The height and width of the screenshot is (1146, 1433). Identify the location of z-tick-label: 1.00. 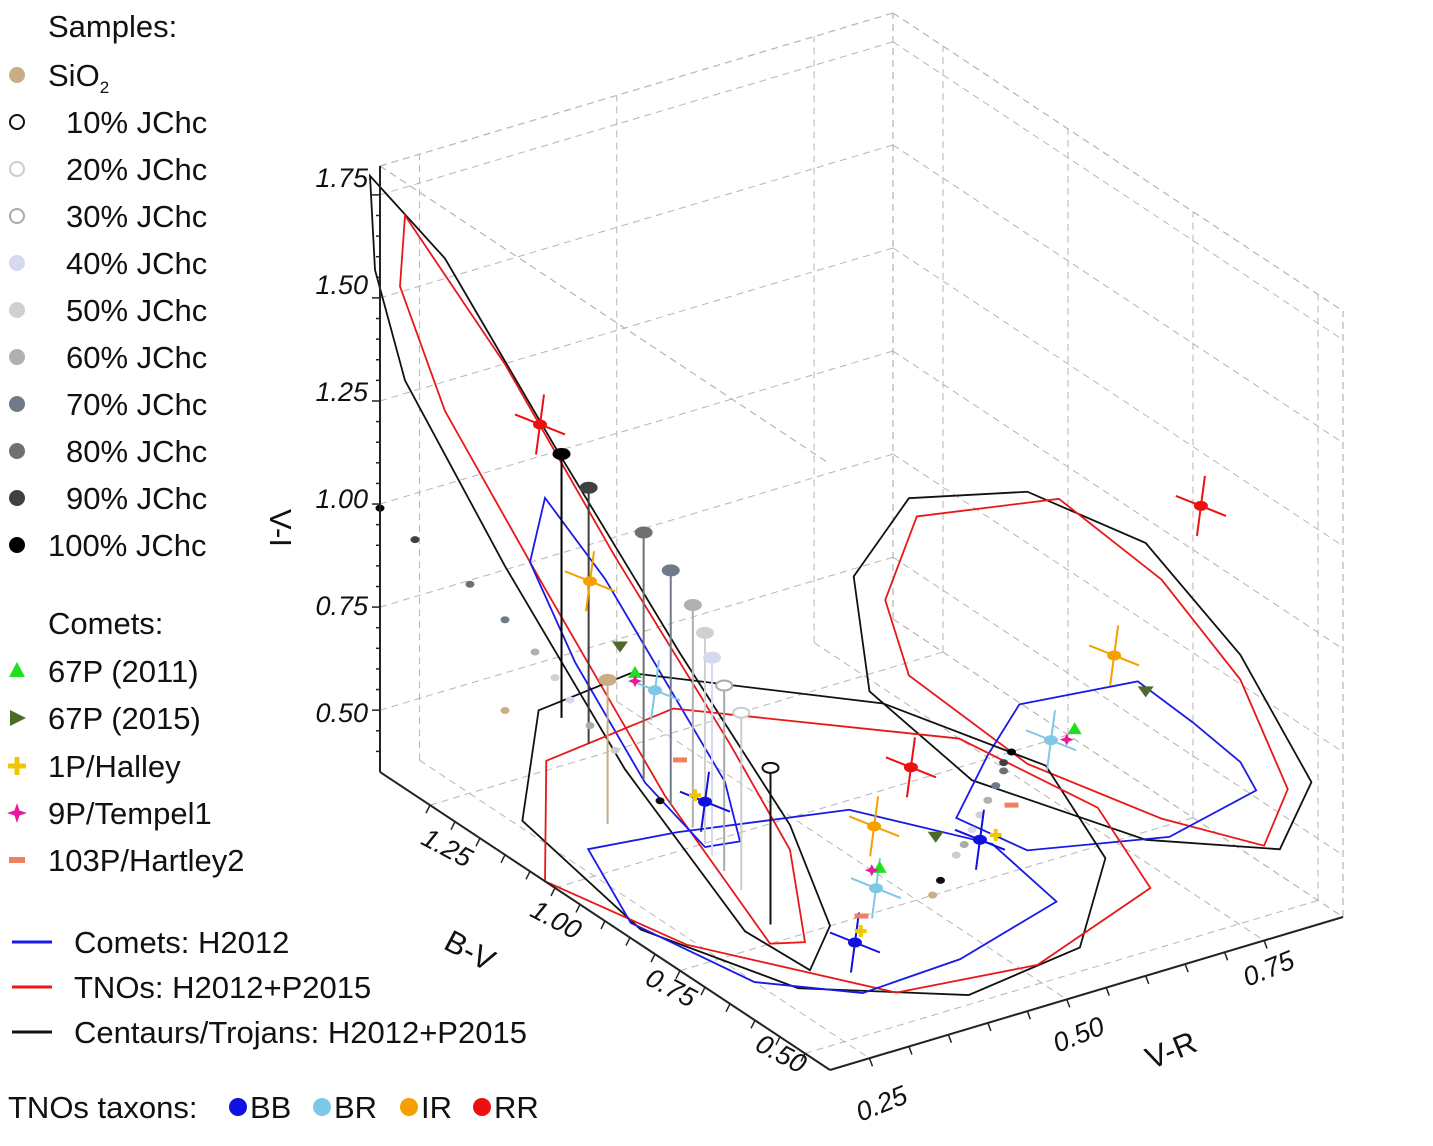
(341, 499).